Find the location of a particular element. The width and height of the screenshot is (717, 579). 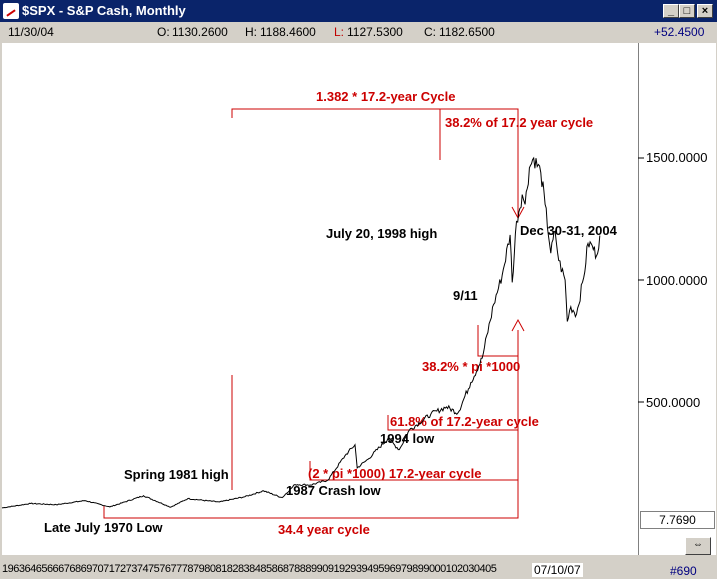

maximize-button: □ is located at coordinates (687, 11).